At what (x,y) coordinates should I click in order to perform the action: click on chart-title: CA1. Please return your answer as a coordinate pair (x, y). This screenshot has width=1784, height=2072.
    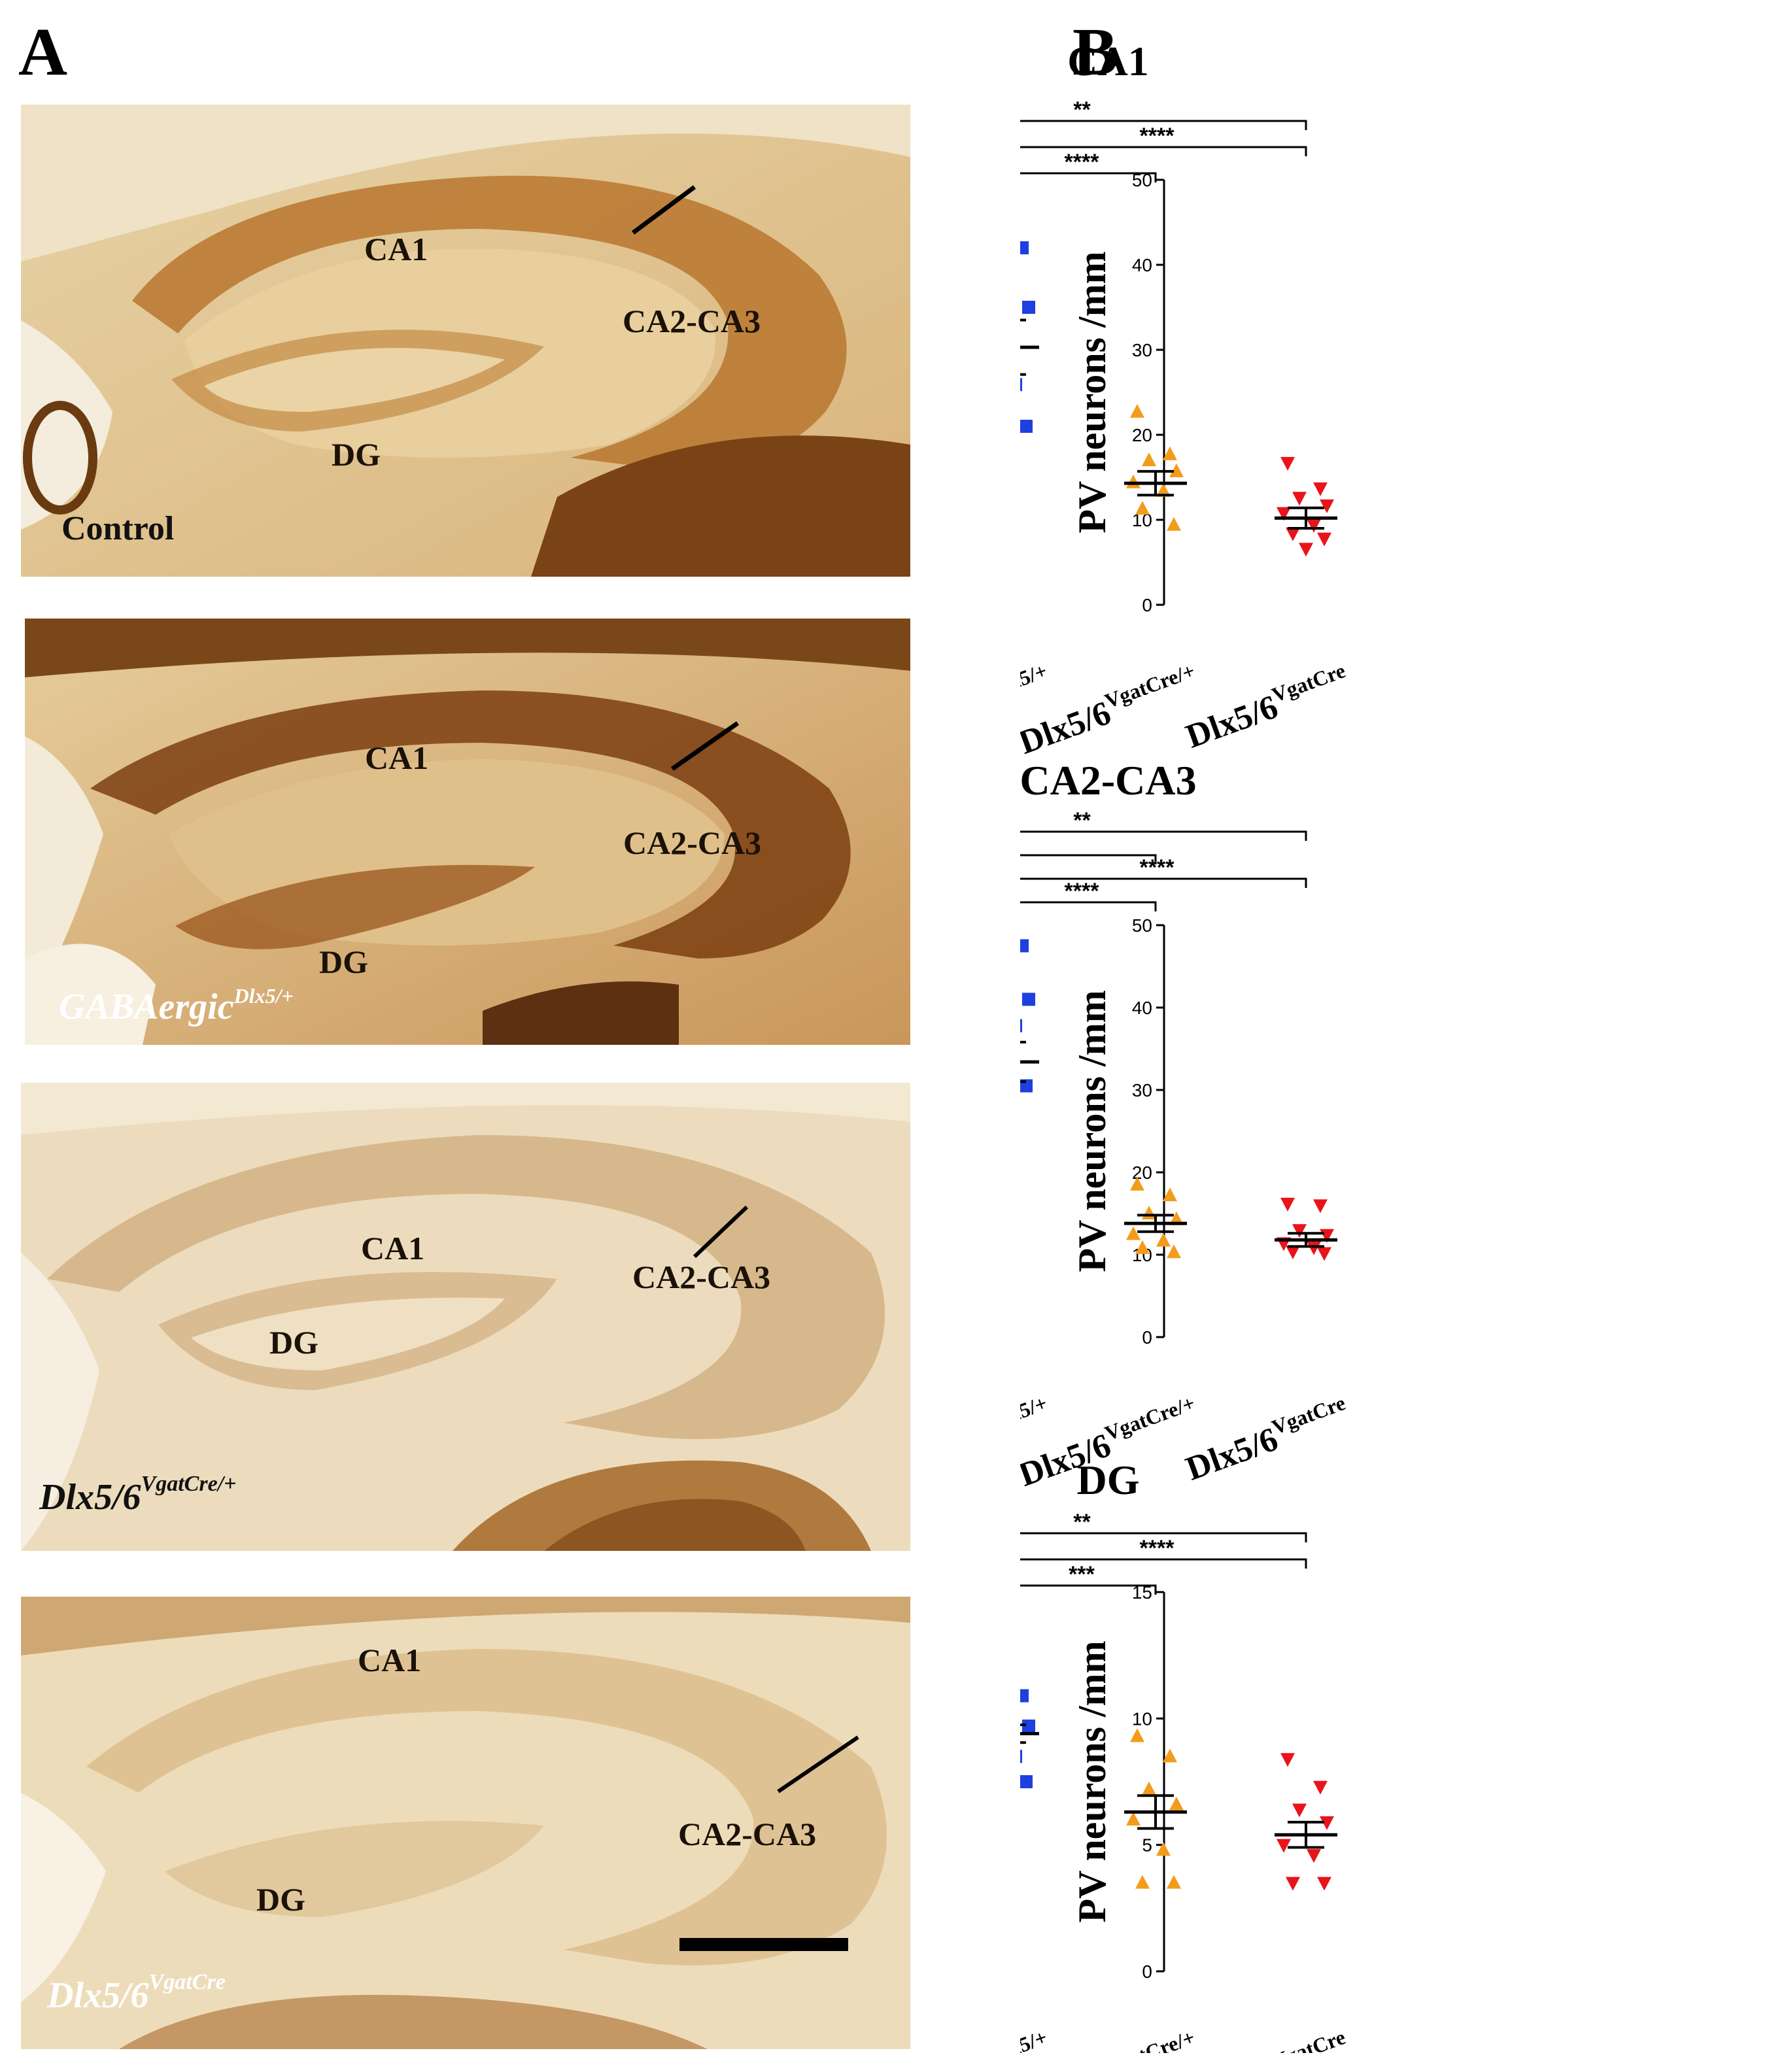
    Looking at the image, I should click on (1107, 61).